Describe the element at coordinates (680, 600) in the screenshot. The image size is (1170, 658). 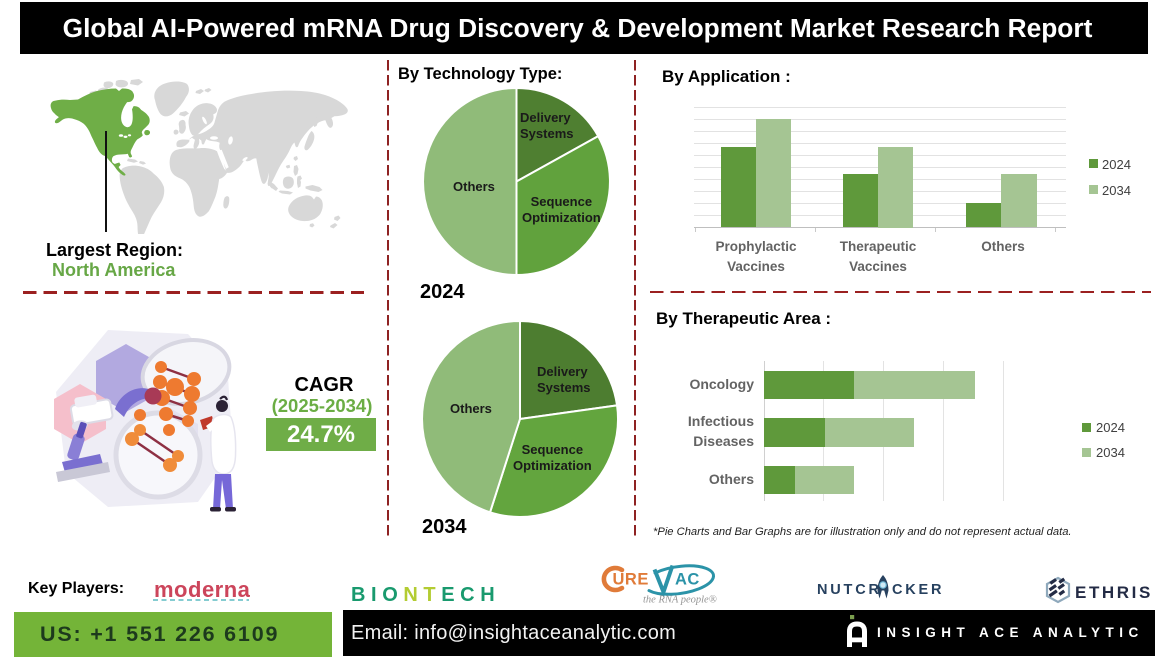
I see `svg-text: the RNA people®` at that location.